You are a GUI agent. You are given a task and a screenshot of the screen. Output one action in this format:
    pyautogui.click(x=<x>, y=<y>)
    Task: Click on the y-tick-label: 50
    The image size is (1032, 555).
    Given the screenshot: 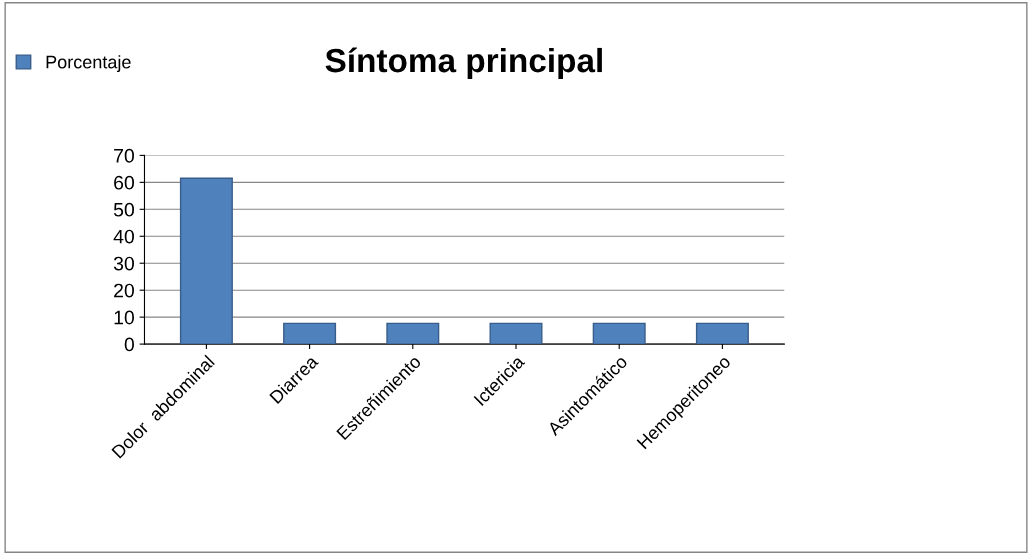 What is the action you would take?
    pyautogui.click(x=123, y=209)
    